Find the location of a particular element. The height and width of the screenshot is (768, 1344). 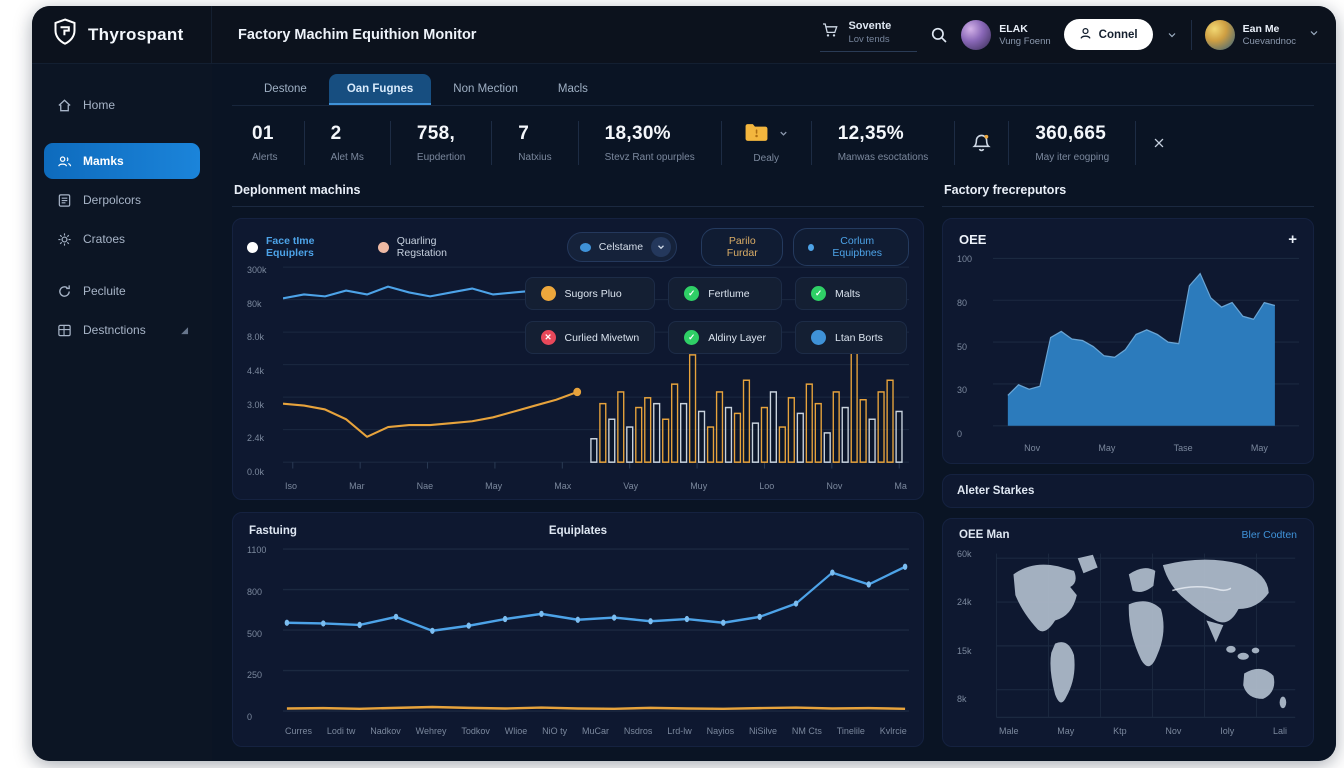

axis-label: Lodi tw is located at coordinates (341, 731).